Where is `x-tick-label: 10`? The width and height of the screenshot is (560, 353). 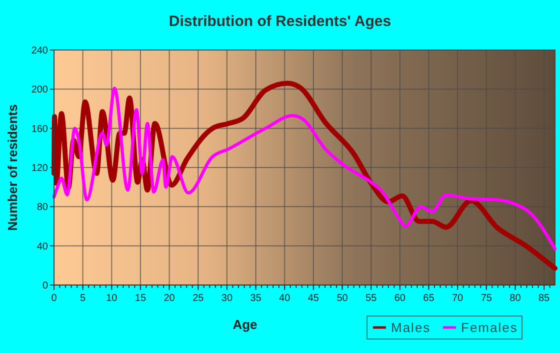
x-tick-label: 10 is located at coordinates (112, 298).